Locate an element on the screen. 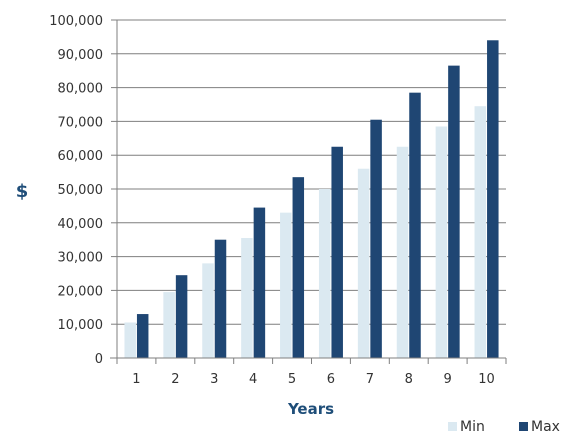 The height and width of the screenshot is (443, 564). x-tick-label: 5 is located at coordinates (292, 379).